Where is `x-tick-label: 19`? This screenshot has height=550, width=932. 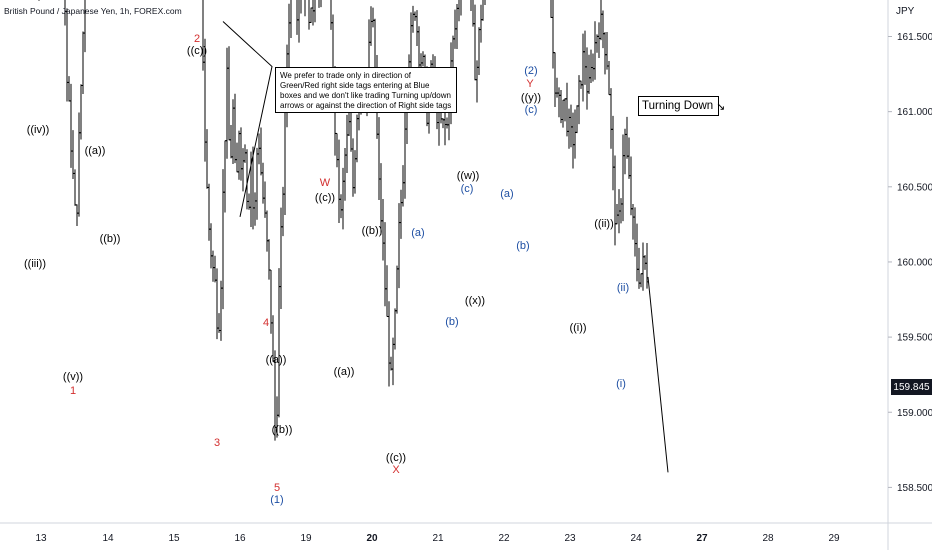
x-tick-label: 19 is located at coordinates (306, 538).